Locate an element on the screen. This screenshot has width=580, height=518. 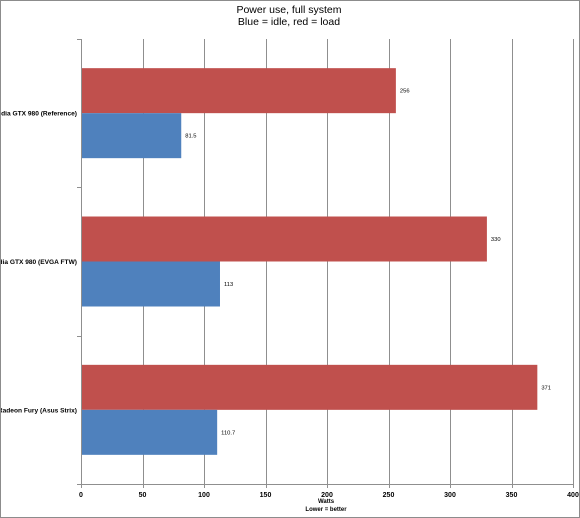
data-label-idle: 113 is located at coordinates (228, 285).